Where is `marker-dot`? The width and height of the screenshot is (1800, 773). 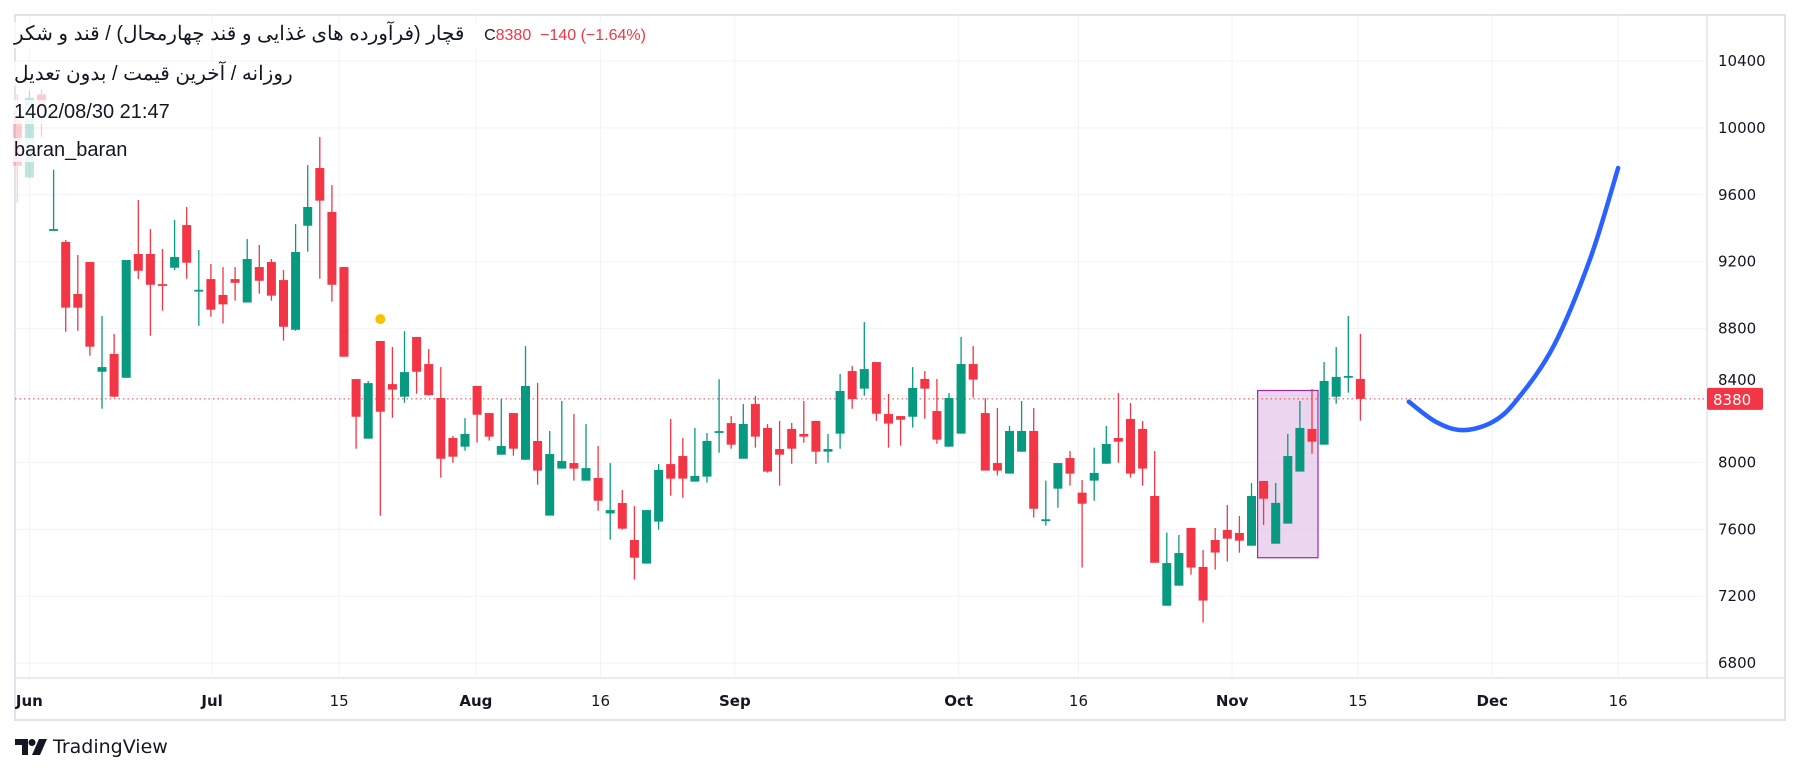 marker-dot is located at coordinates (380, 319).